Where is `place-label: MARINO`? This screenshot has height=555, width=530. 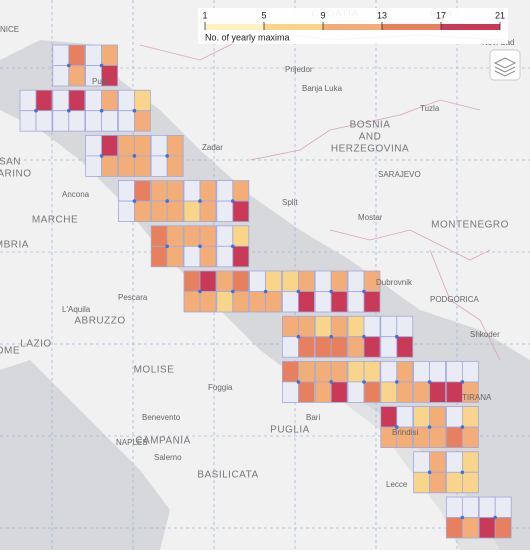
place-label: MARINO is located at coordinates (16, 174).